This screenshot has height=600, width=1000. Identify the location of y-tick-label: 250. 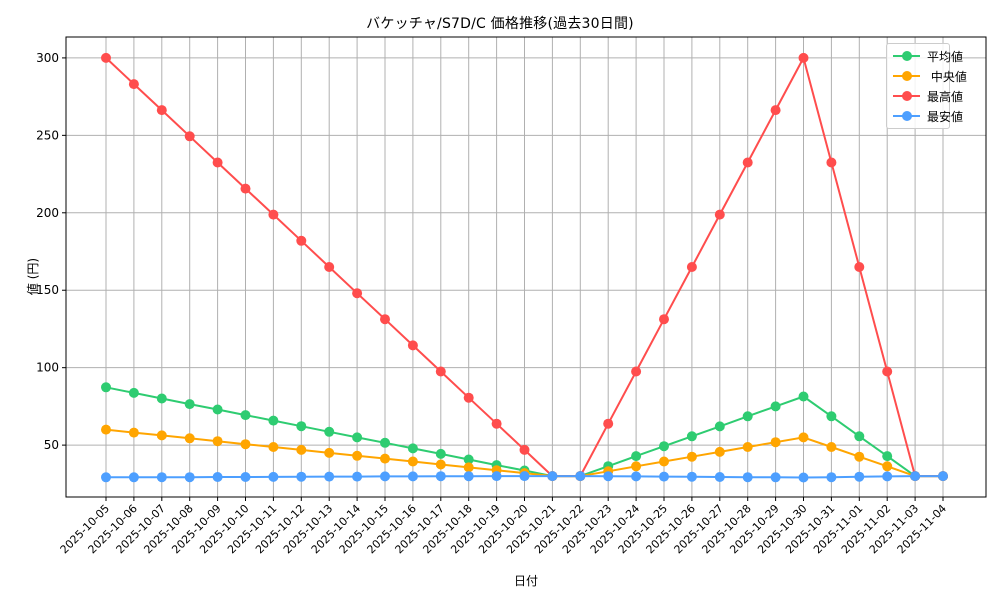
(47, 135).